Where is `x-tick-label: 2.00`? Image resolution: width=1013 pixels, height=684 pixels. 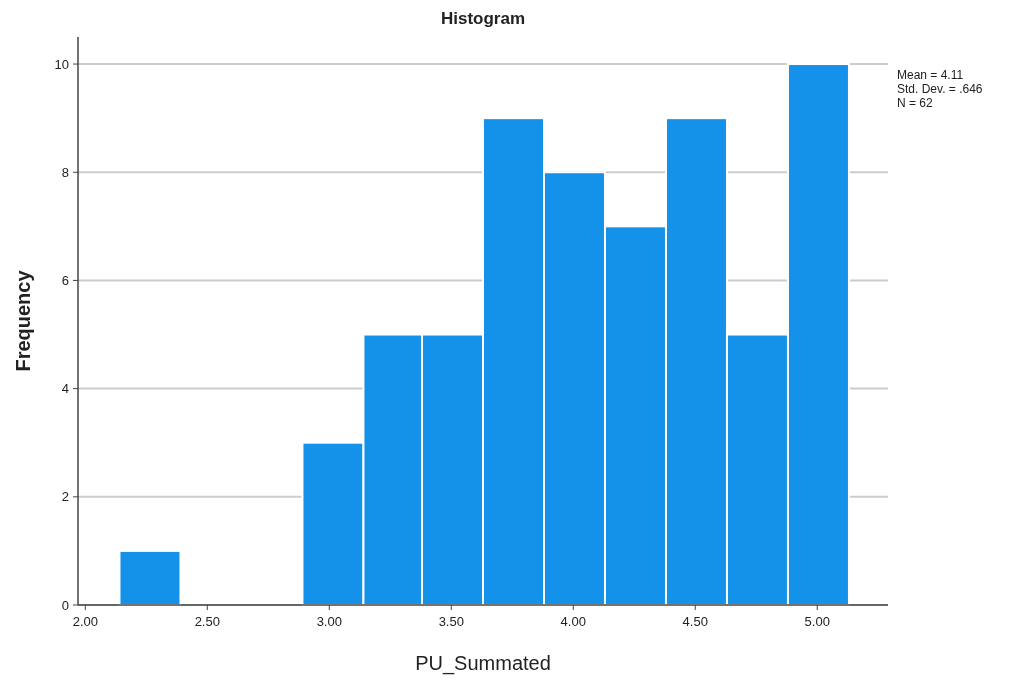
x-tick-label: 2.00 is located at coordinates (85, 621).